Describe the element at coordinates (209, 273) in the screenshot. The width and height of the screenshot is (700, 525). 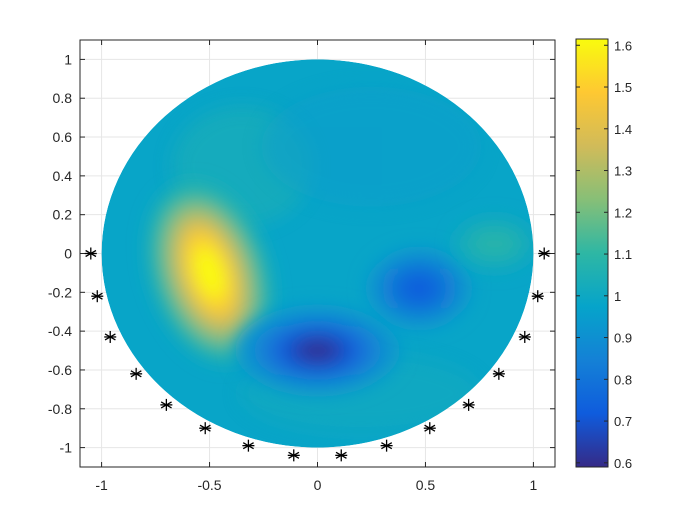
I see `high-region-left` at that location.